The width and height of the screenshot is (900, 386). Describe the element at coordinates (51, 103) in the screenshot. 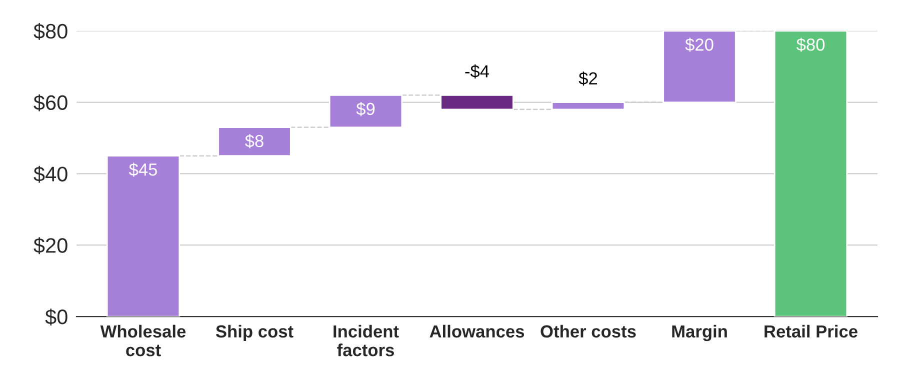

I see `y-tick-label: $60` at that location.